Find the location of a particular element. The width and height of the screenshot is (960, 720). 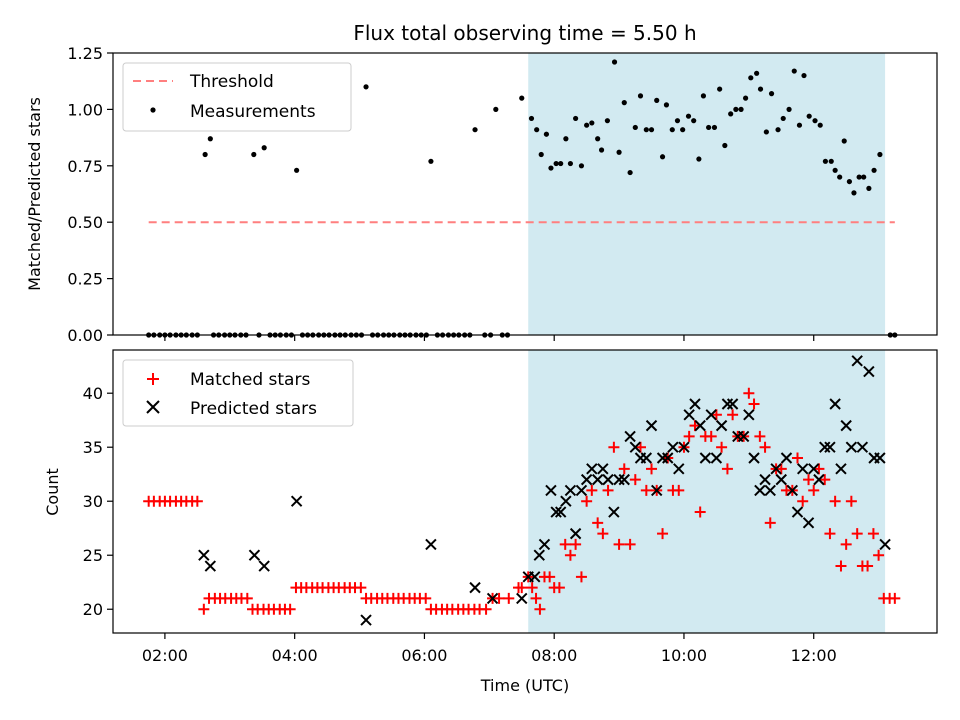

y-tick-label: 20 is located at coordinates (93, 609).